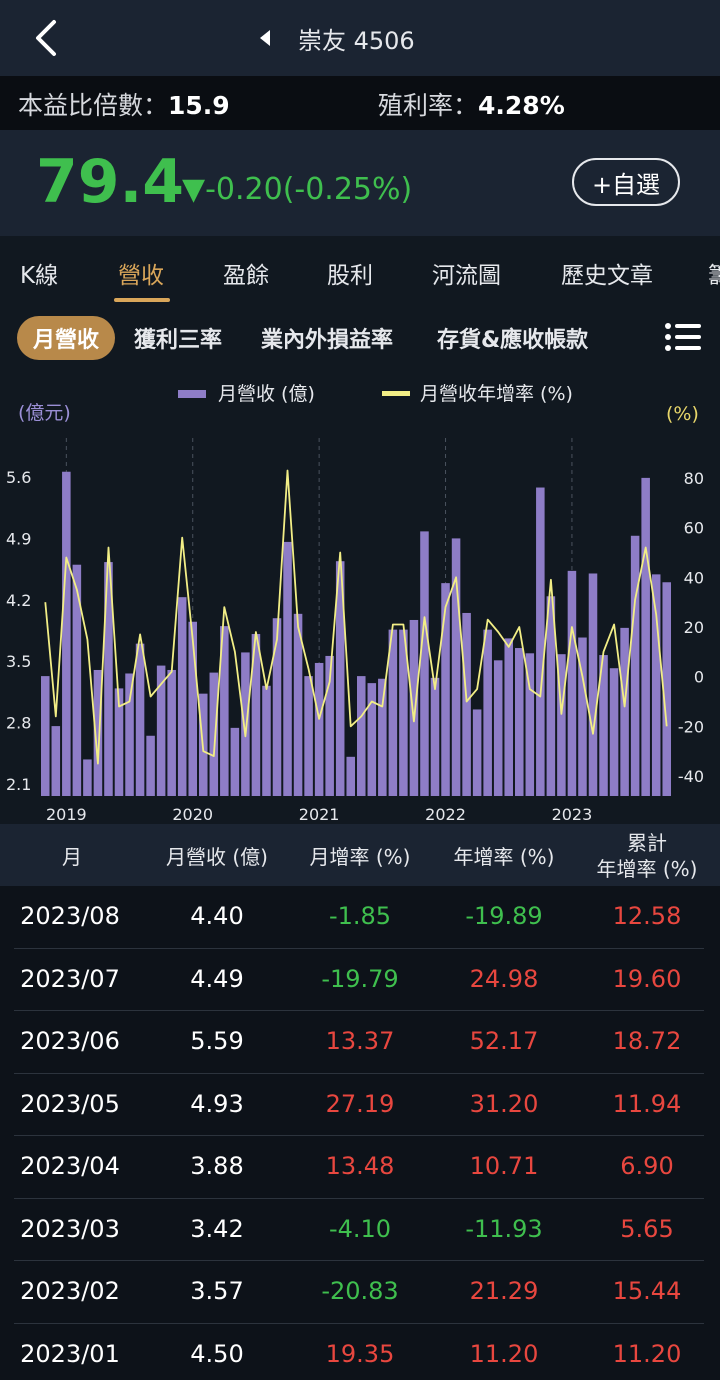 This screenshot has height=1380, width=720. Describe the element at coordinates (359, 1042) in the screenshot. I see `table-row: 2023/06 5.59 13.37 52.17 18.72` at that location.